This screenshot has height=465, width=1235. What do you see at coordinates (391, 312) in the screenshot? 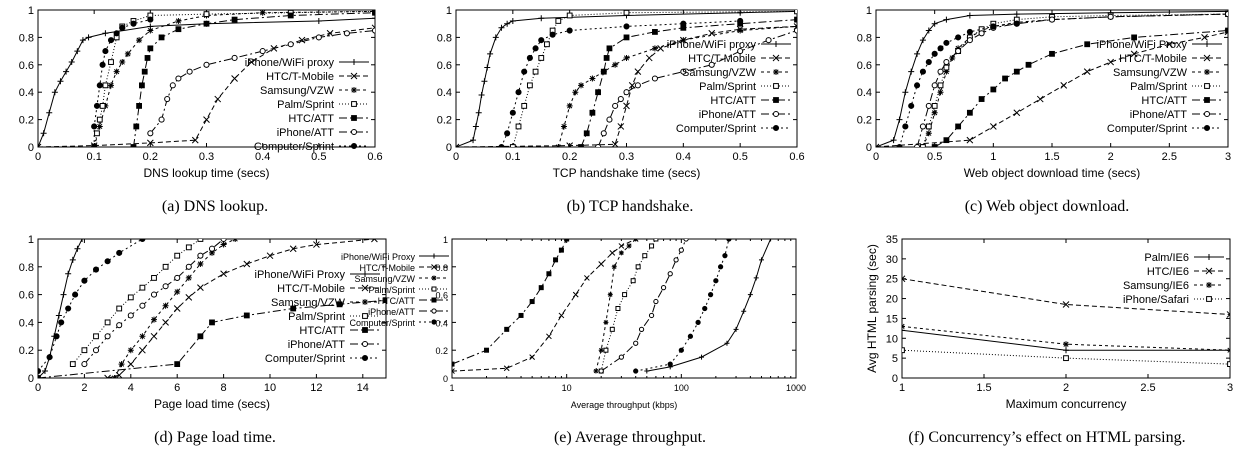
I see `legend-label: iPhone/ATT` at bounding box center [391, 312].